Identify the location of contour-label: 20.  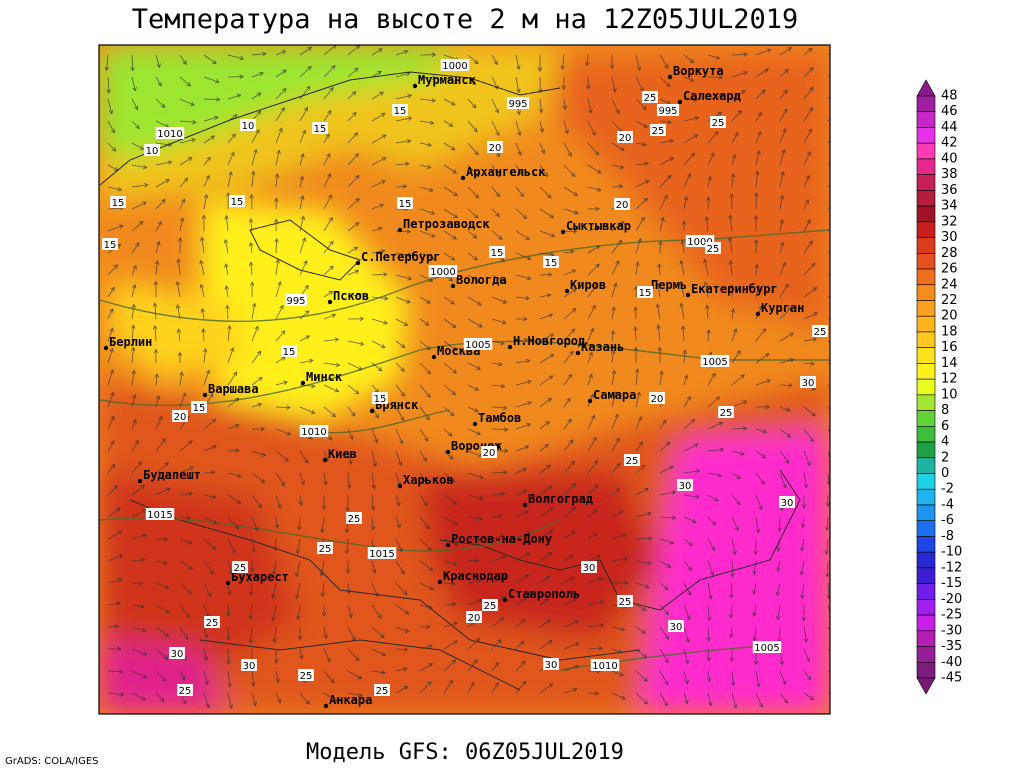
(474, 617).